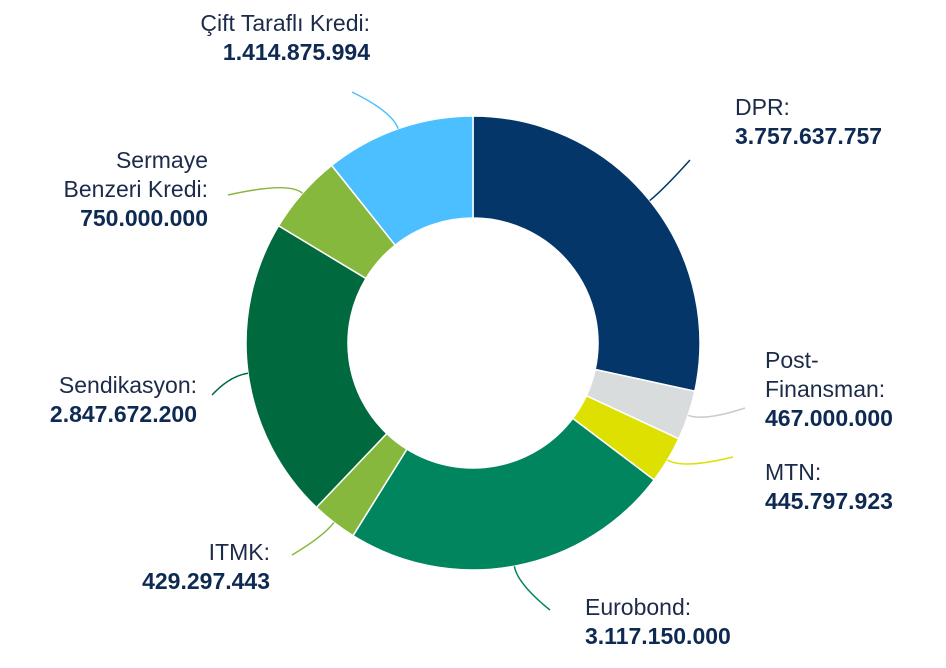  I want to click on value-label: 1.414.875.994, so click(296, 52).